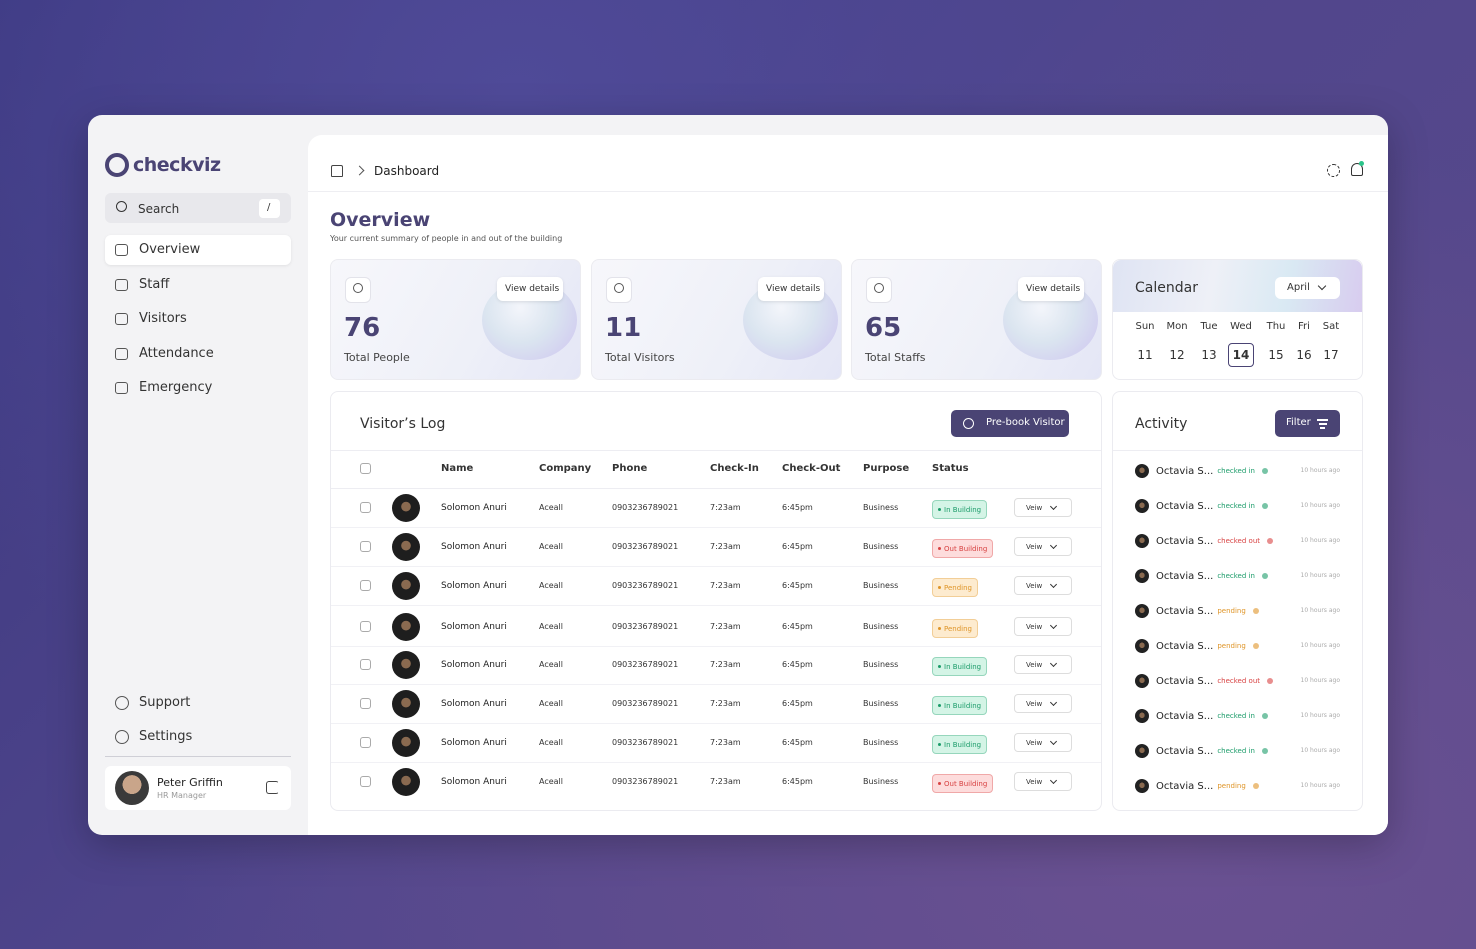 Image resolution: width=1476 pixels, height=949 pixels. I want to click on weekday: Thu, so click(1276, 326).